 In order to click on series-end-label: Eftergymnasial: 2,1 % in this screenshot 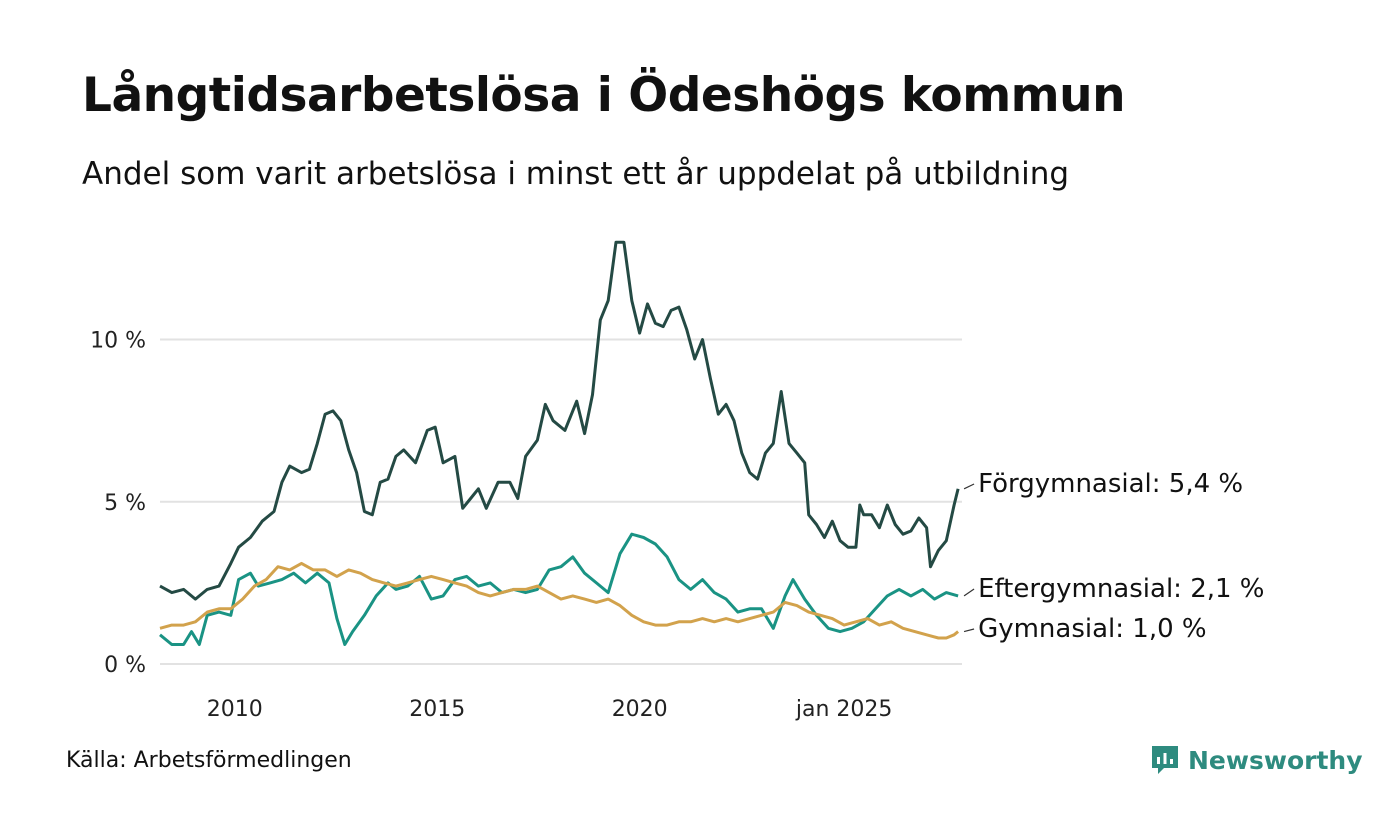, I will do `click(1121, 589)`.